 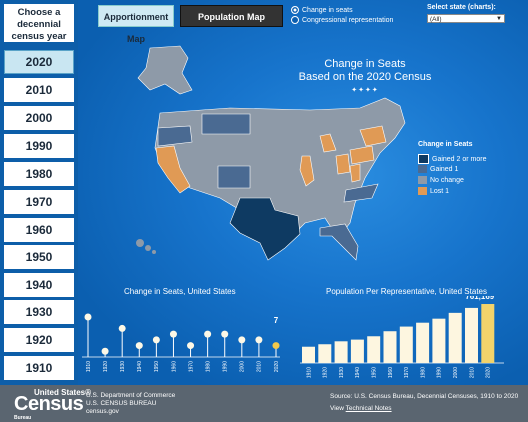 What do you see at coordinates (39, 285) in the screenshot?
I see `year-button-1940: 1940` at bounding box center [39, 285].